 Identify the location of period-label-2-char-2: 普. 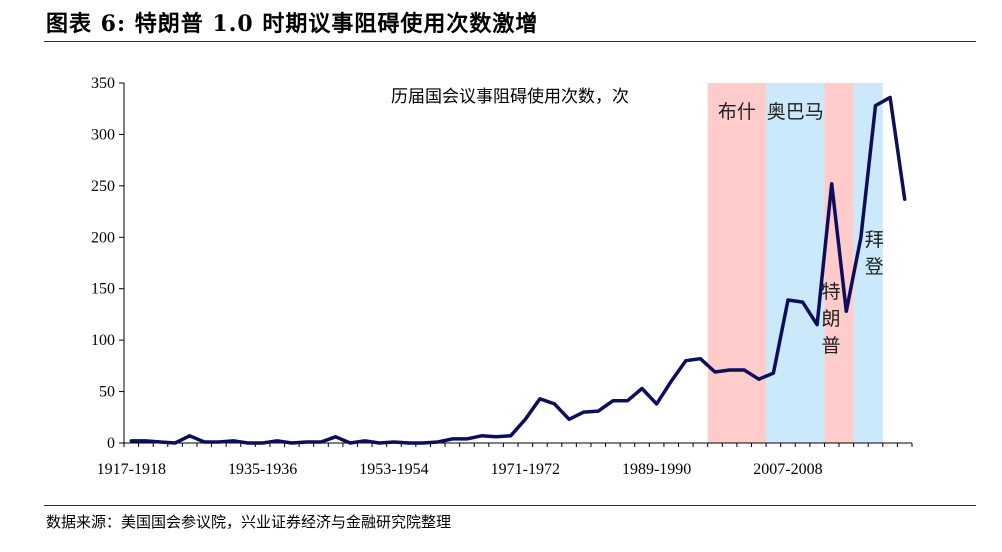
(831, 346).